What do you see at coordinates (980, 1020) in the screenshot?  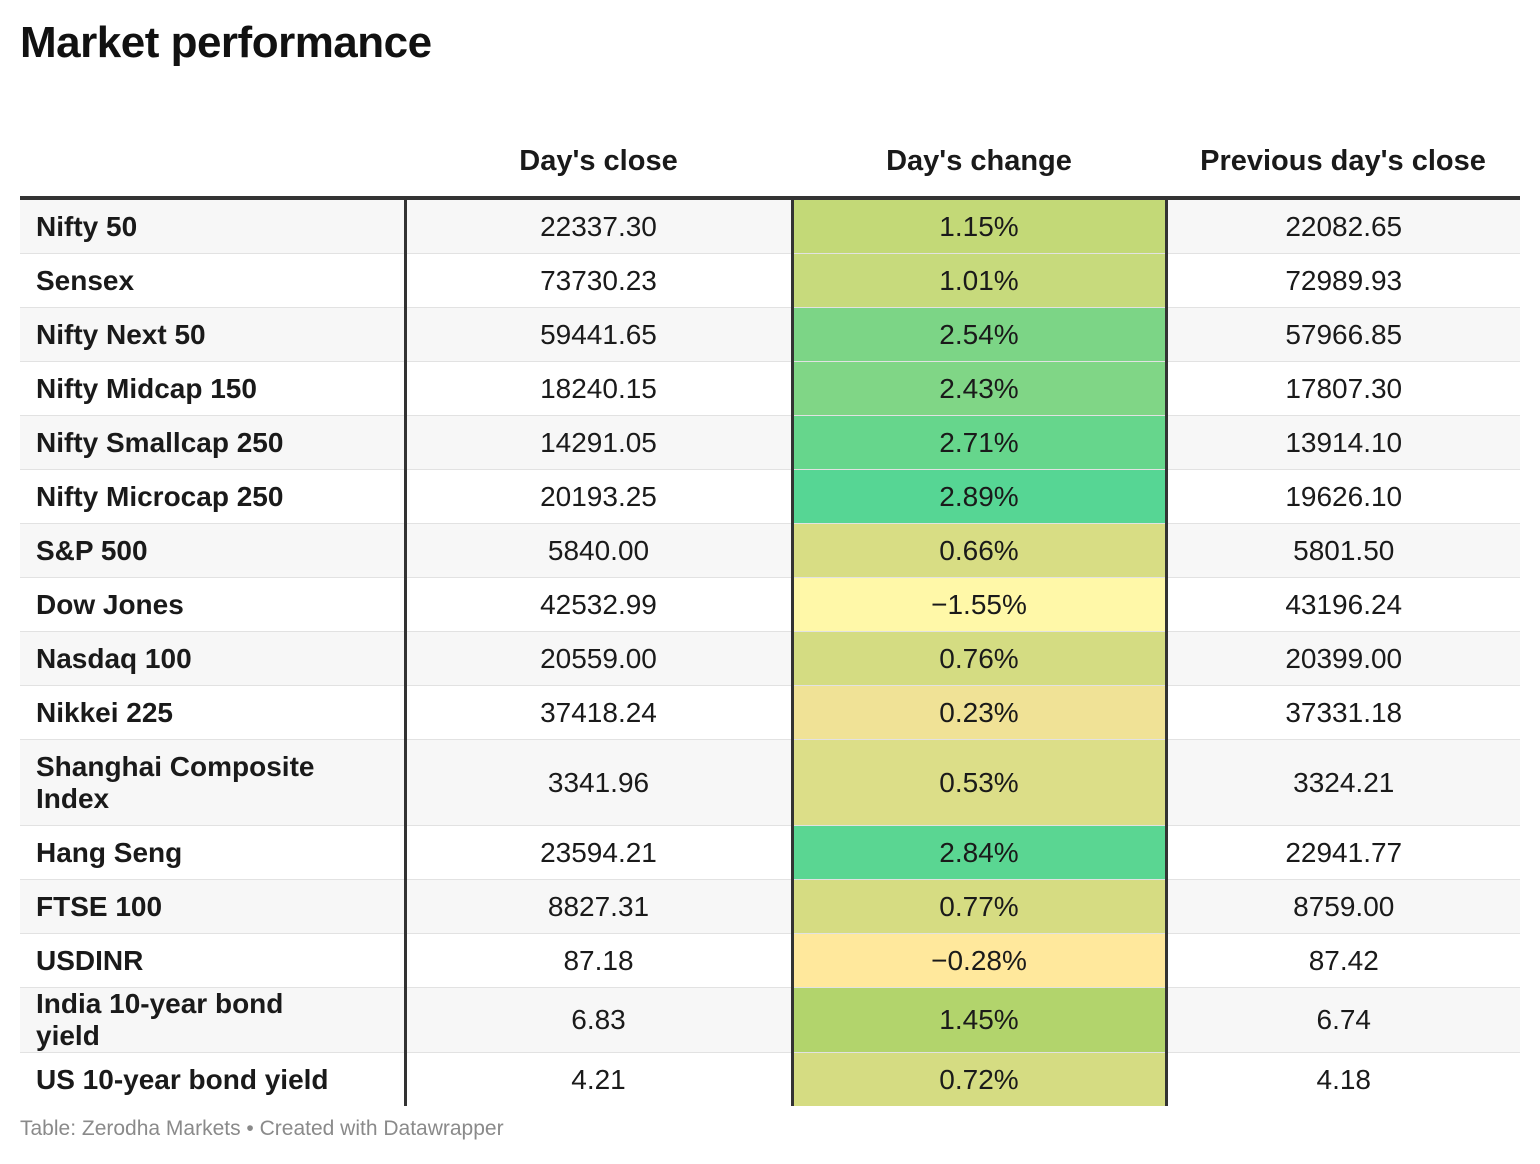 I see `days-change-cell: 1.45%` at bounding box center [980, 1020].